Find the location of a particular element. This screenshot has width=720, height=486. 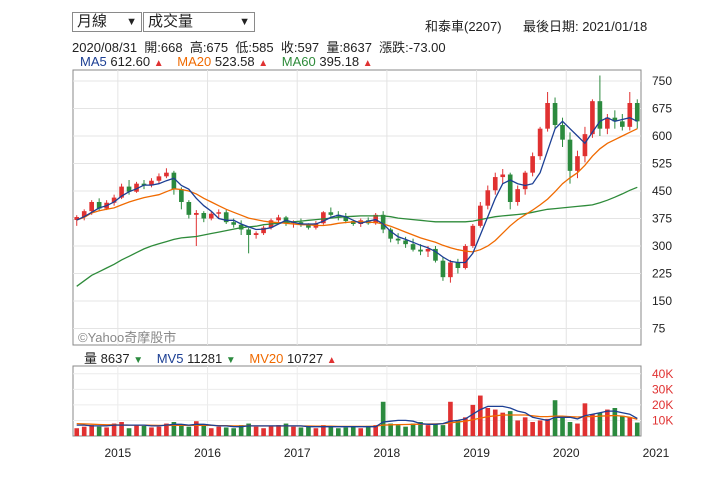

down-triangle-icon: ▼ is located at coordinates (230, 360).